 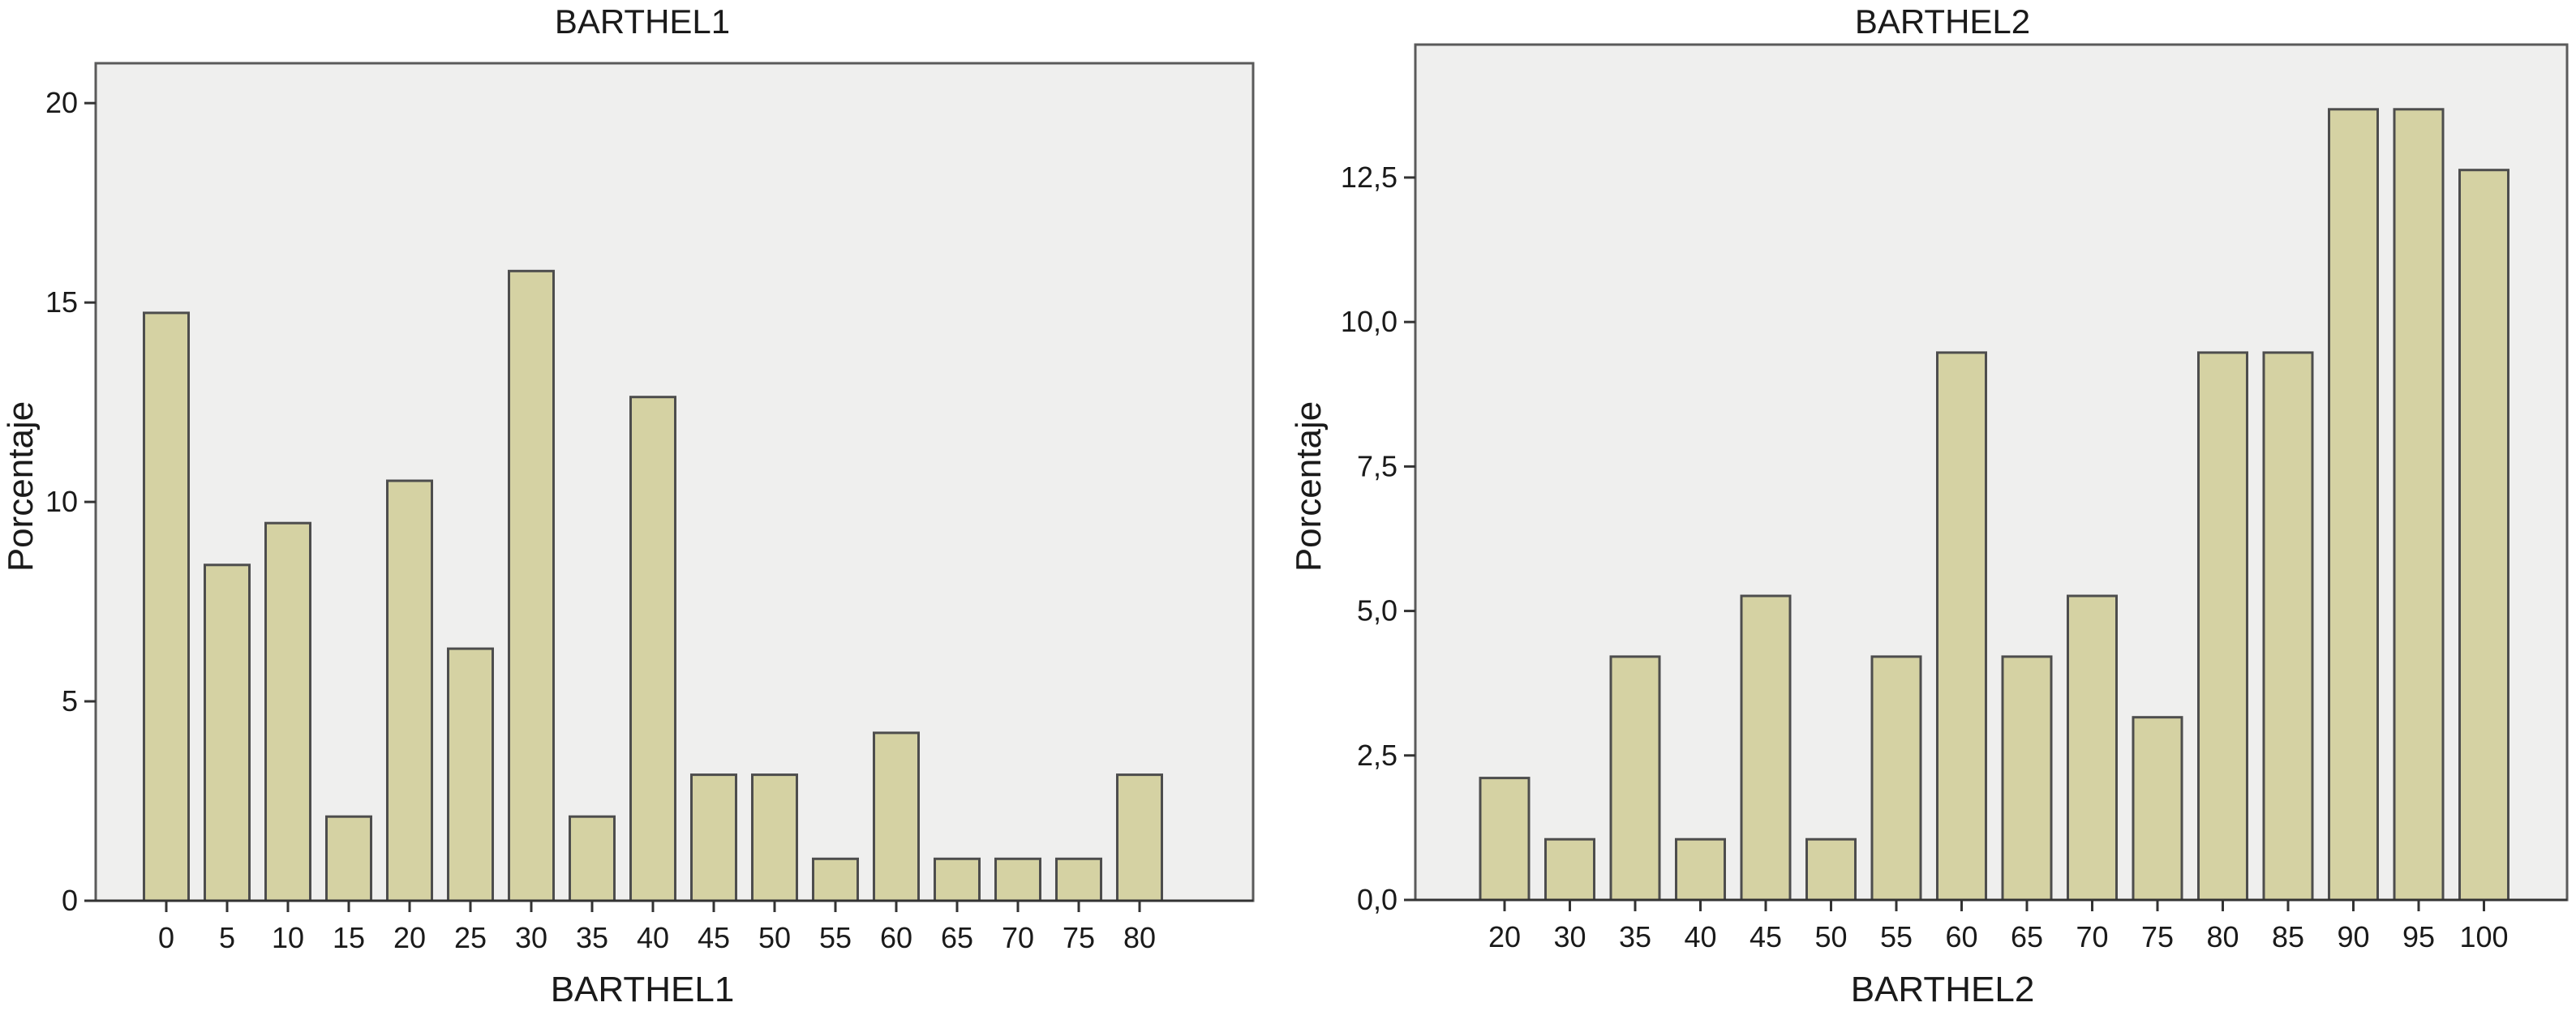 I want to click on y-tick-label: 7,5, so click(x=1377, y=465).